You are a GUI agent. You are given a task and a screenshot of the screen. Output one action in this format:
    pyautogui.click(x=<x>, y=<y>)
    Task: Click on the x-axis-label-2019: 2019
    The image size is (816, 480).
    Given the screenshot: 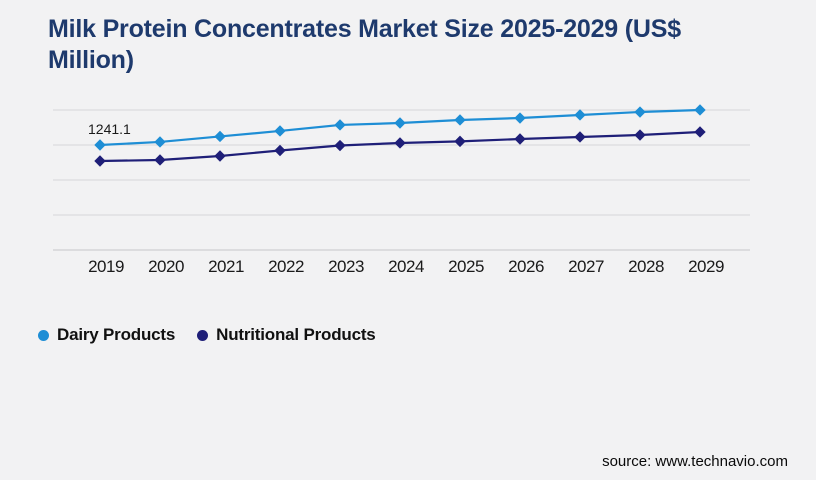 What is the action you would take?
    pyautogui.click(x=106, y=266)
    